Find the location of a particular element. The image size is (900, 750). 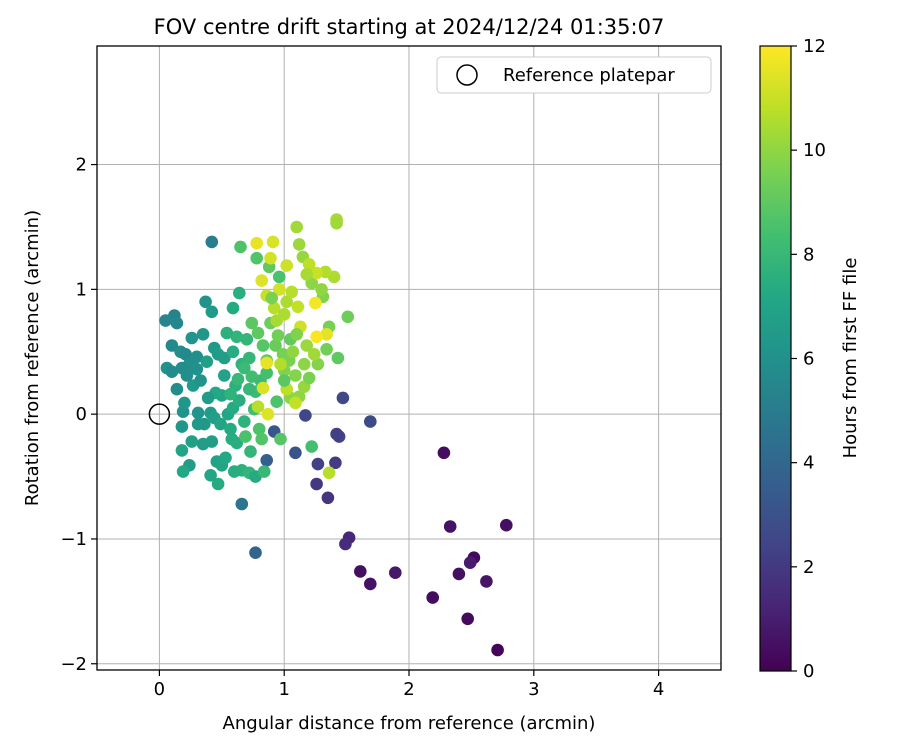

y-tick-label: 1 is located at coordinates (81, 289).